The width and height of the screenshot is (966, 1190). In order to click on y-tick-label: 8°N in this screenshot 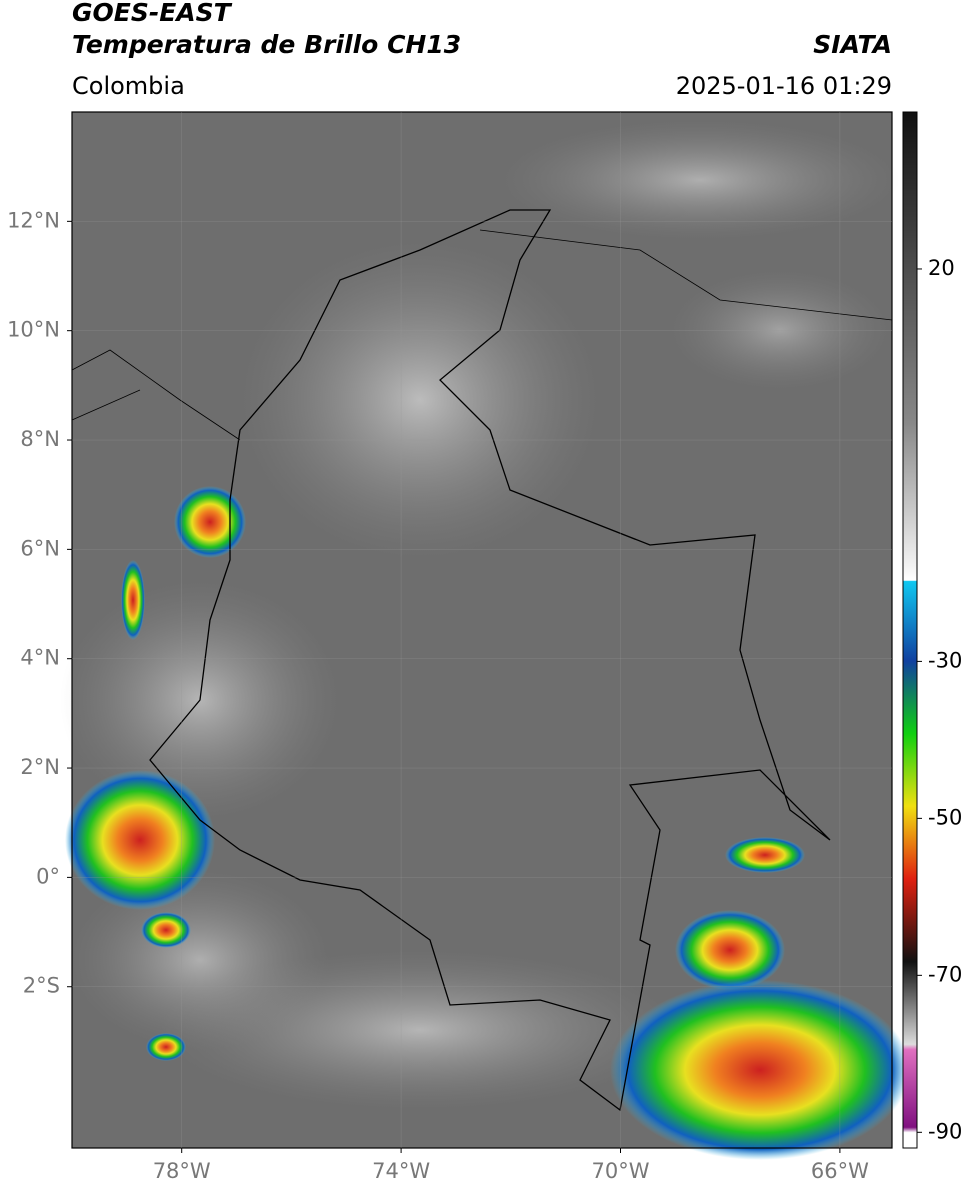, I will do `click(40, 439)`.